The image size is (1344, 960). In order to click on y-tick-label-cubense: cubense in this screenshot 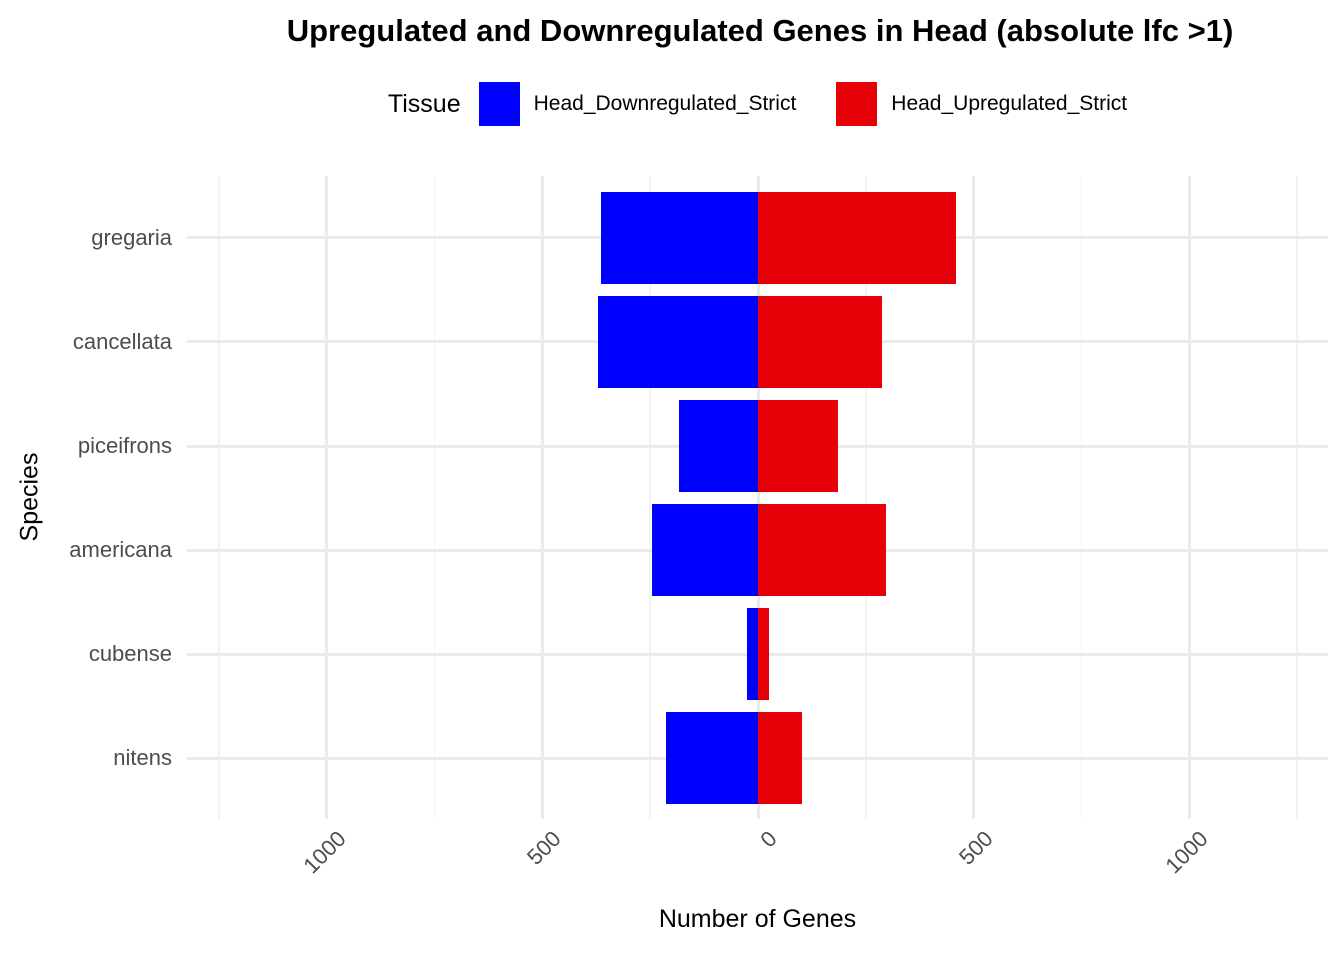, I will do `click(130, 654)`.